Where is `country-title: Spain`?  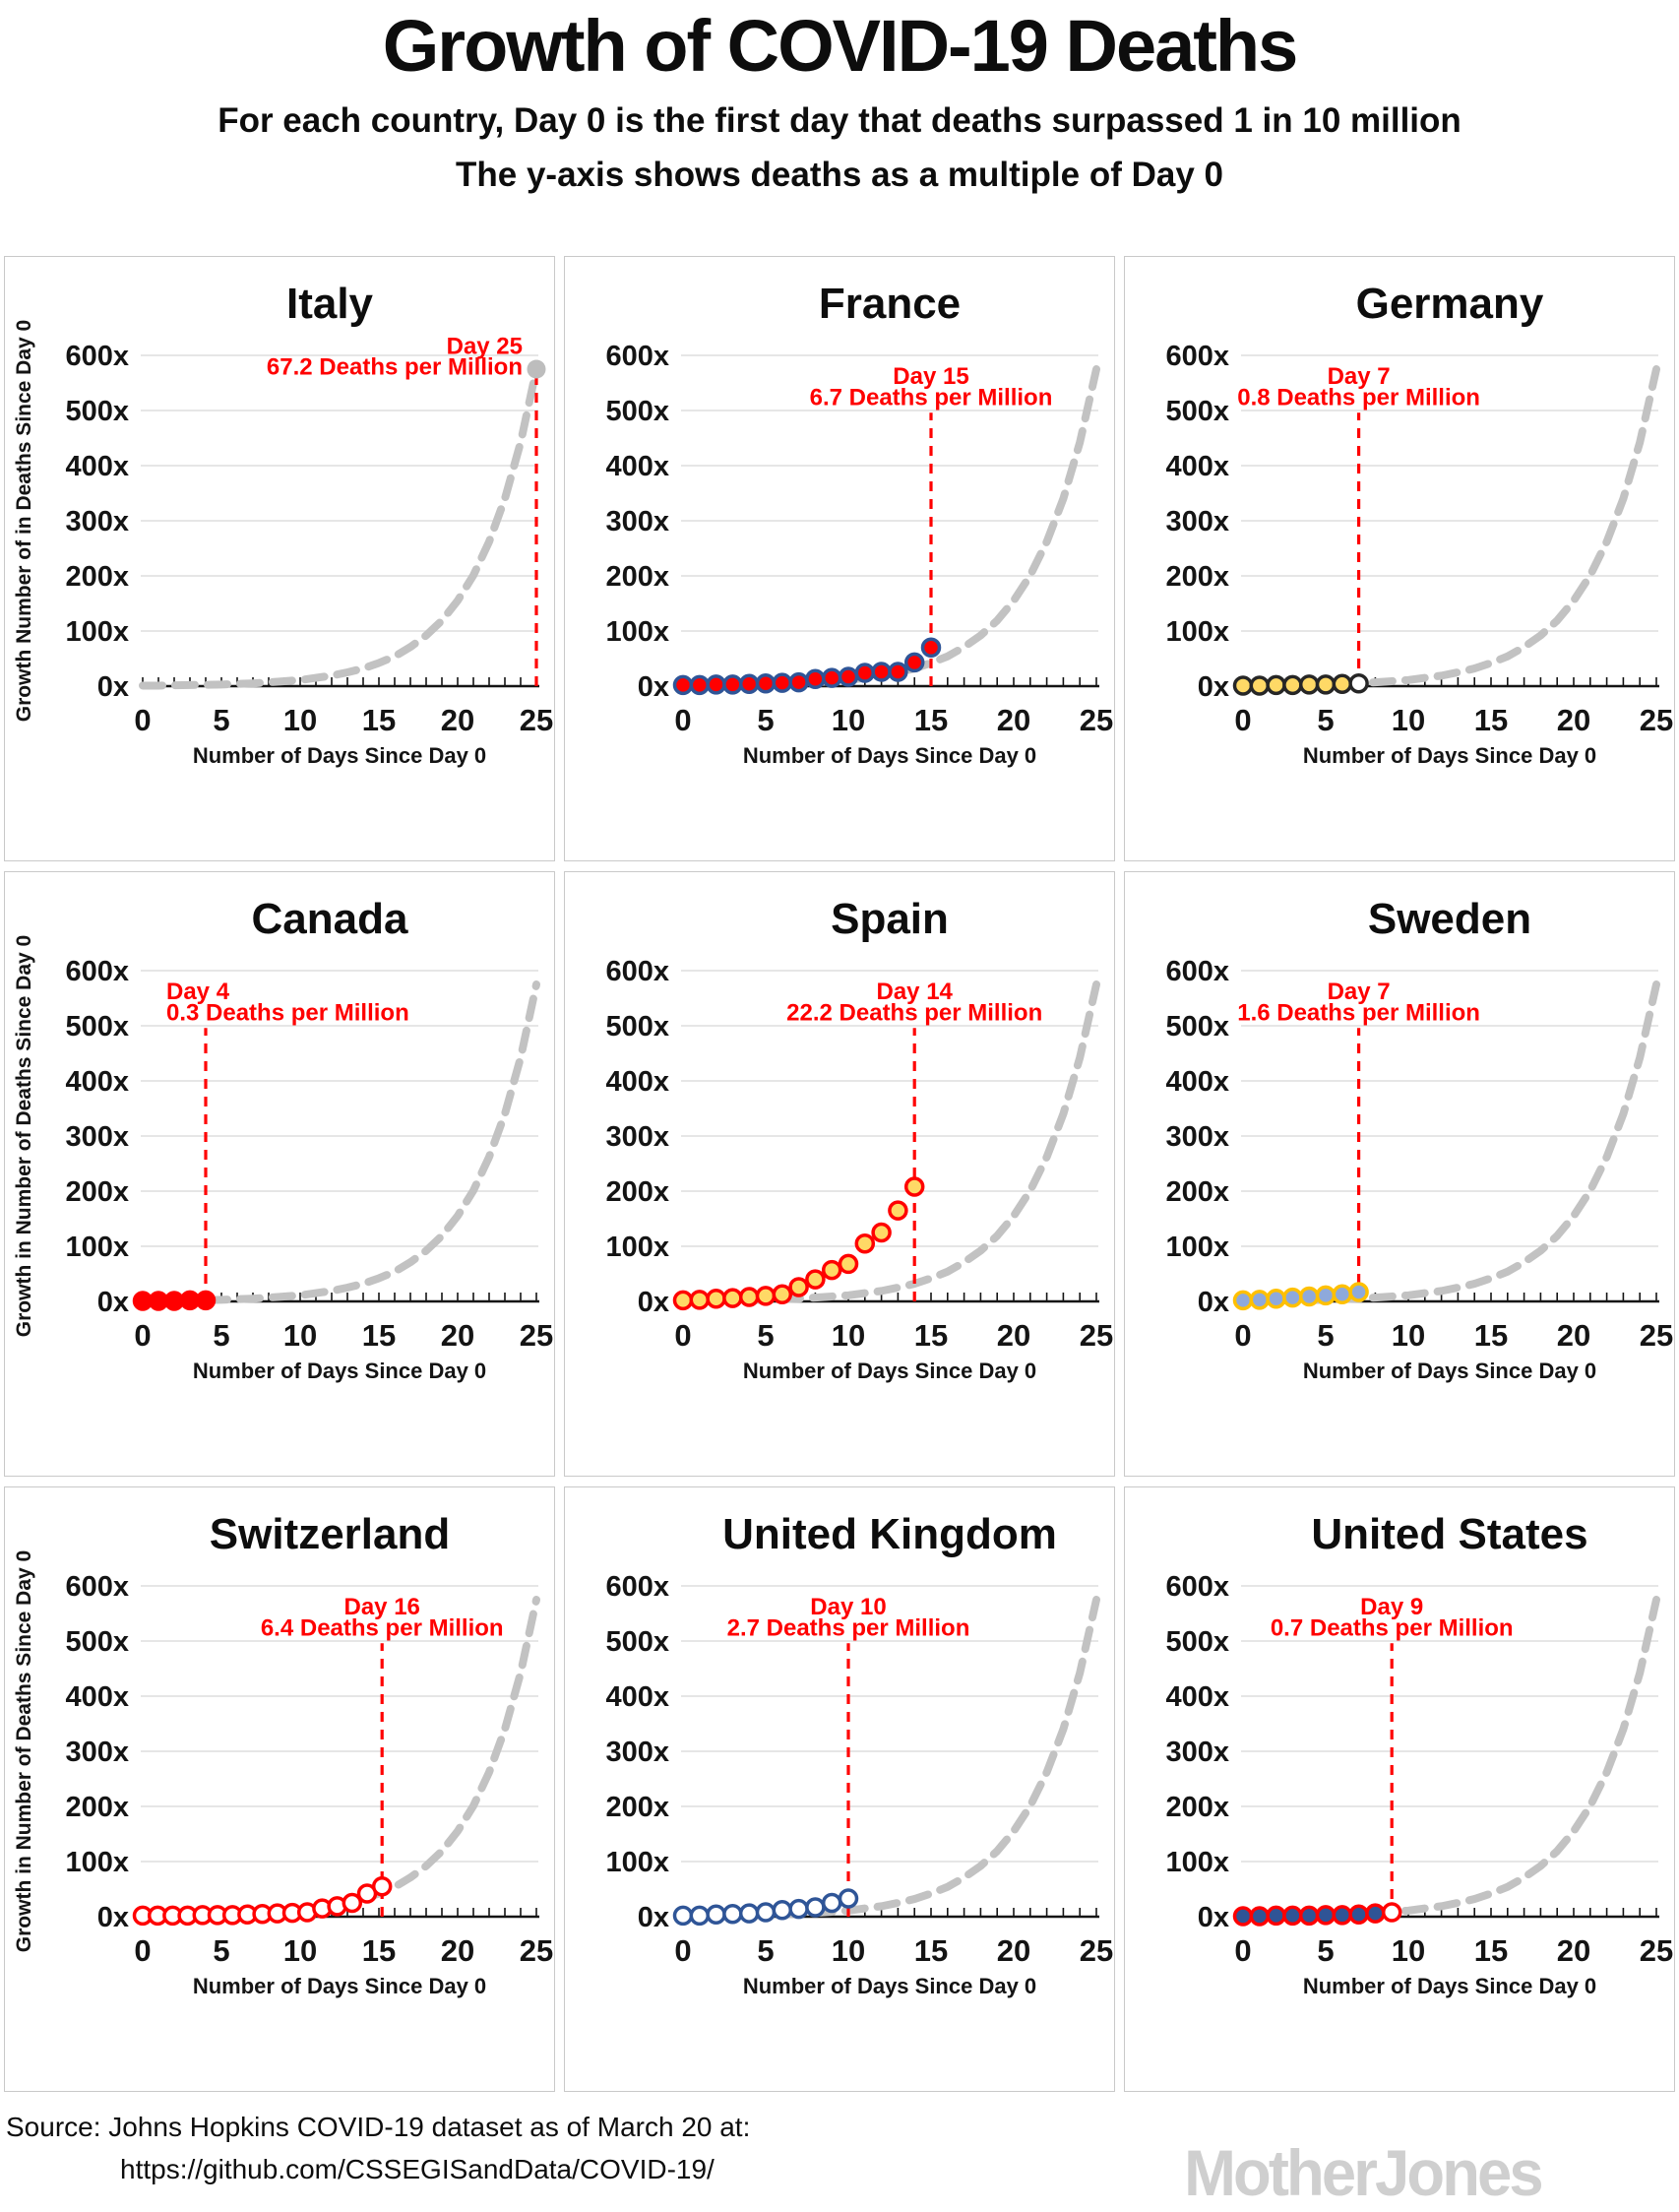 country-title: Spain is located at coordinates (890, 919).